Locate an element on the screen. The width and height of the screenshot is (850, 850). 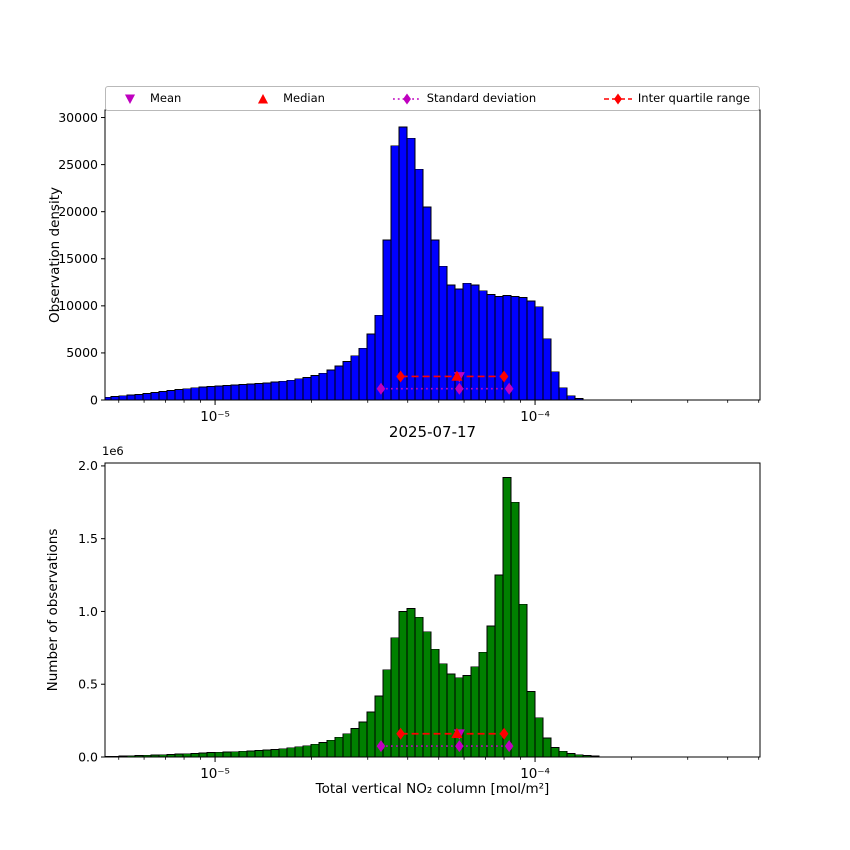
svg-text: 0.5 is located at coordinates (88, 684).